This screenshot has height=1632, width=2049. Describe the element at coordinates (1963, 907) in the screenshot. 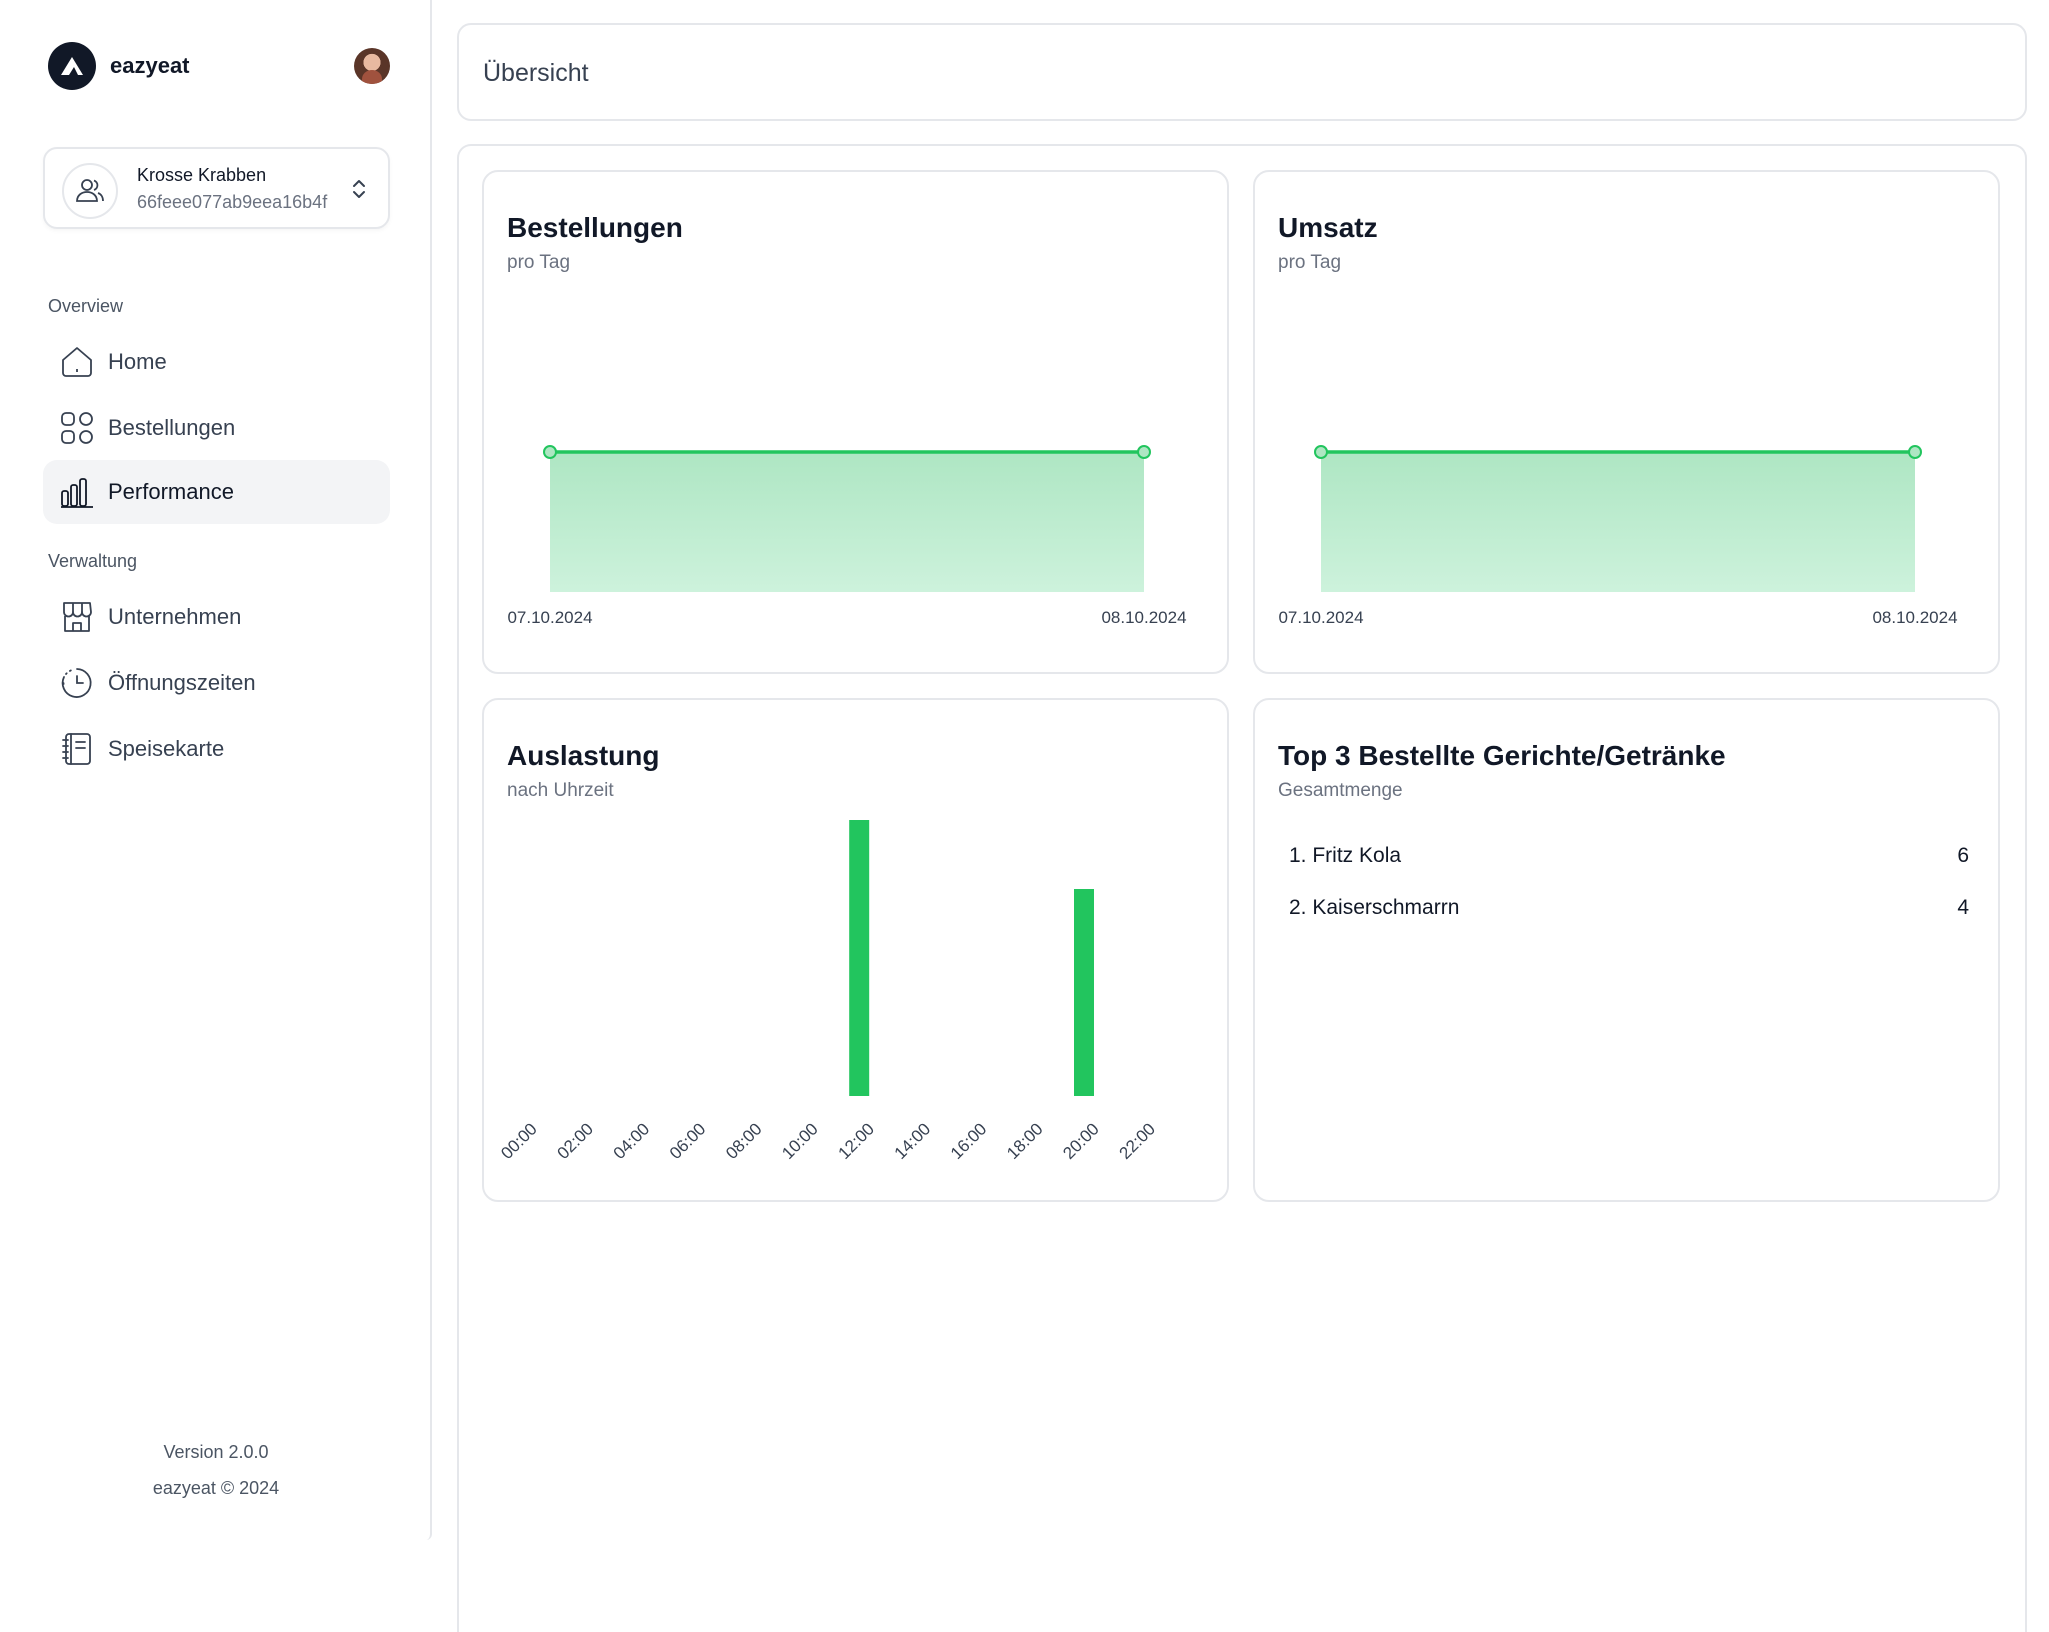

I see `item-count: 4` at that location.